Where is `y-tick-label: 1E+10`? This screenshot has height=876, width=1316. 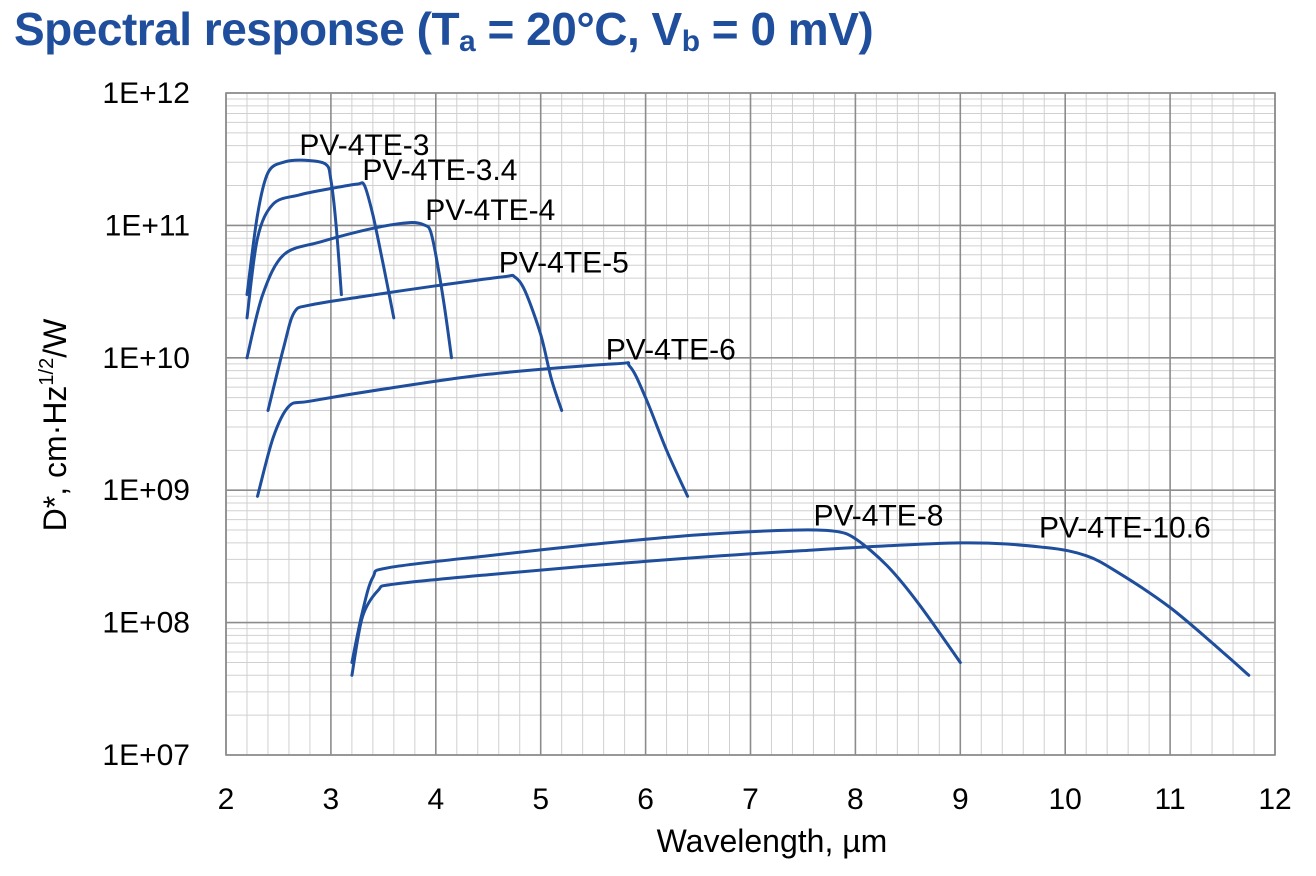 y-tick-label: 1E+10 is located at coordinates (146, 358).